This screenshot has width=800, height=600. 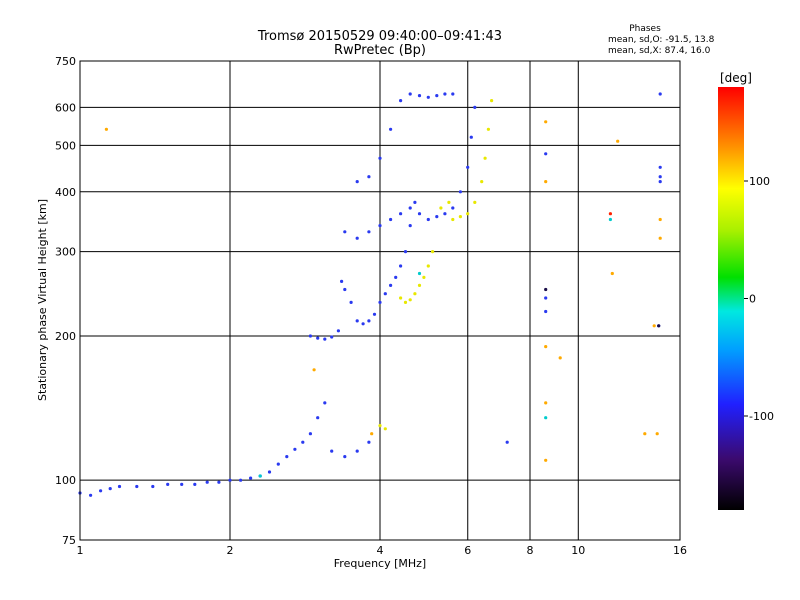 What do you see at coordinates (42, 300) in the screenshot?
I see `y-axis-label: Stationary phase Virtual Height [km]` at bounding box center [42, 300].